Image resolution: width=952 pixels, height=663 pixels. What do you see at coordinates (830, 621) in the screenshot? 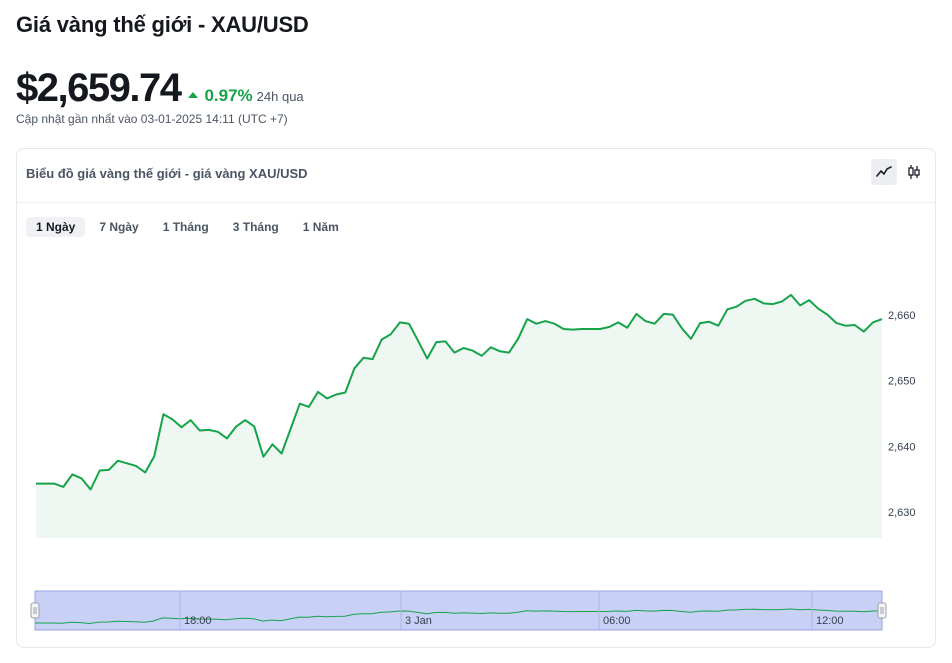
I see `navigator-x-label: 12:00` at bounding box center [830, 621].